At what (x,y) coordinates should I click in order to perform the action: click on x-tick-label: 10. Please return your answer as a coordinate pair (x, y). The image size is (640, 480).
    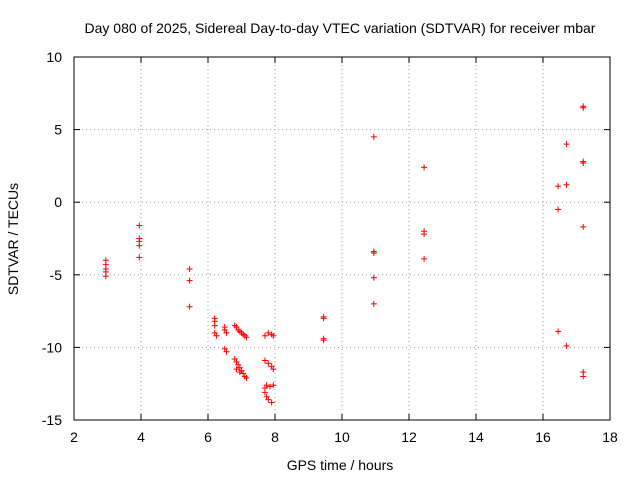
    Looking at the image, I should click on (342, 437).